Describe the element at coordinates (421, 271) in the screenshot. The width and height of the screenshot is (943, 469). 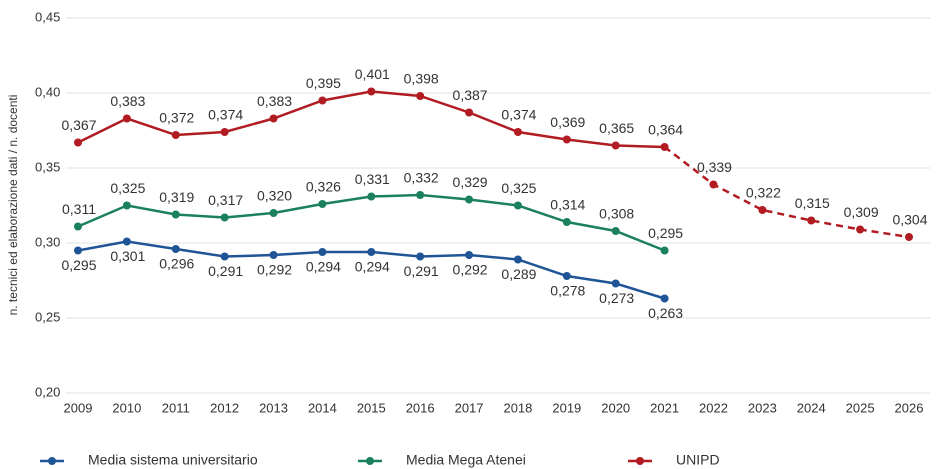
I see `data-label: 0,291` at that location.